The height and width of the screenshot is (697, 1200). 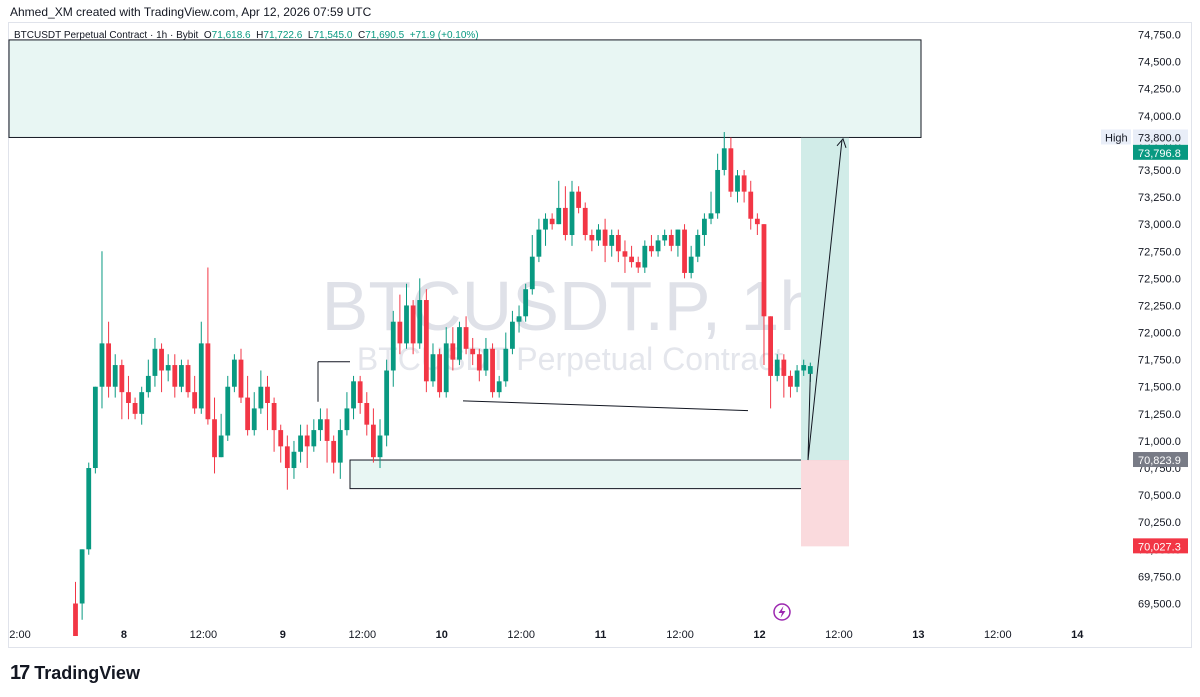 I want to click on tradingview-logo: 17 TradingView, so click(x=75, y=673).